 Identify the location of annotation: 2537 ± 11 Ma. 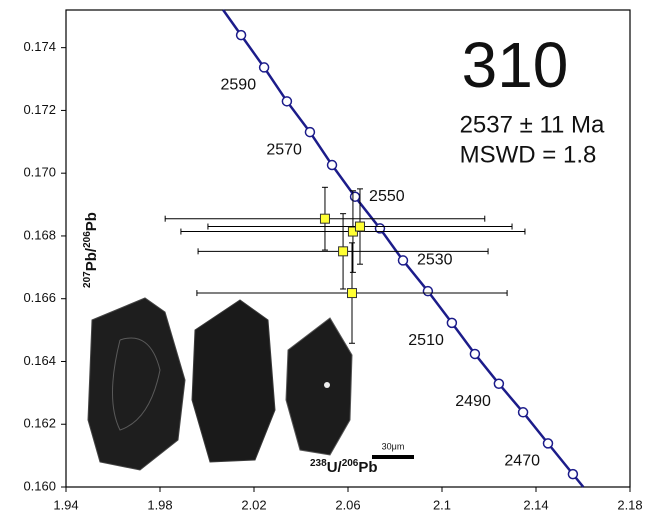
(532, 124).